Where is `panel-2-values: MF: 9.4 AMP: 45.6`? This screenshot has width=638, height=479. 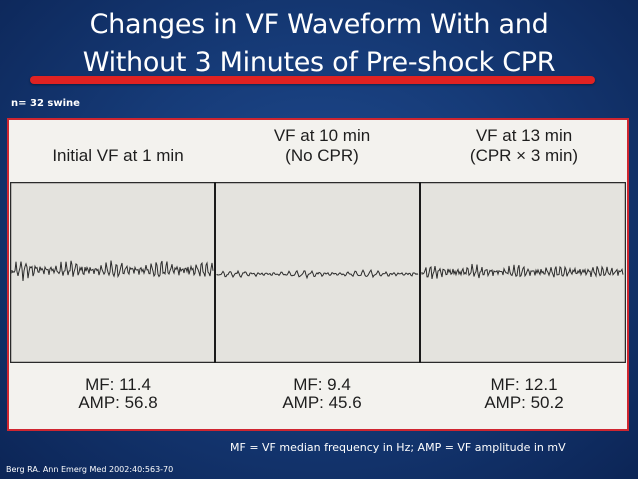 panel-2-values: MF: 9.4 AMP: 45.6 is located at coordinates (322, 394).